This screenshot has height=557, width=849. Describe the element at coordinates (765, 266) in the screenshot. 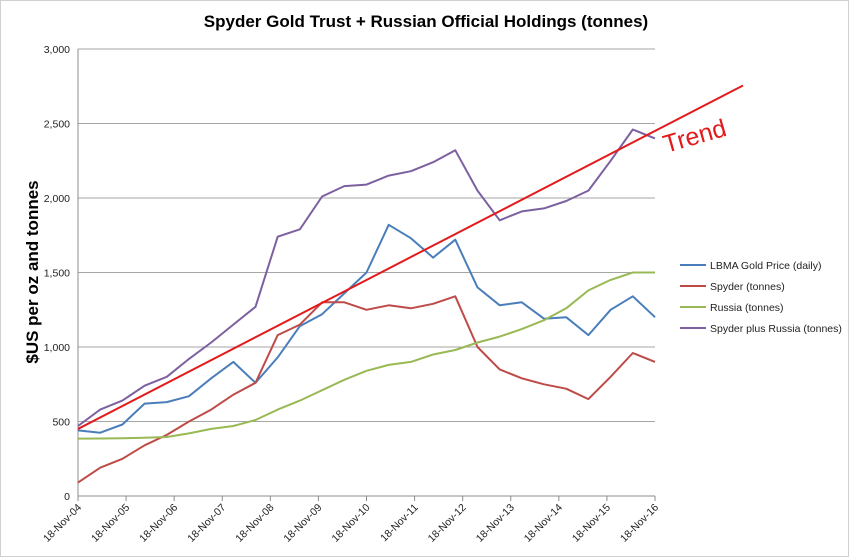

I see `legend-label: LBMA Gold Price (daily)` at that location.